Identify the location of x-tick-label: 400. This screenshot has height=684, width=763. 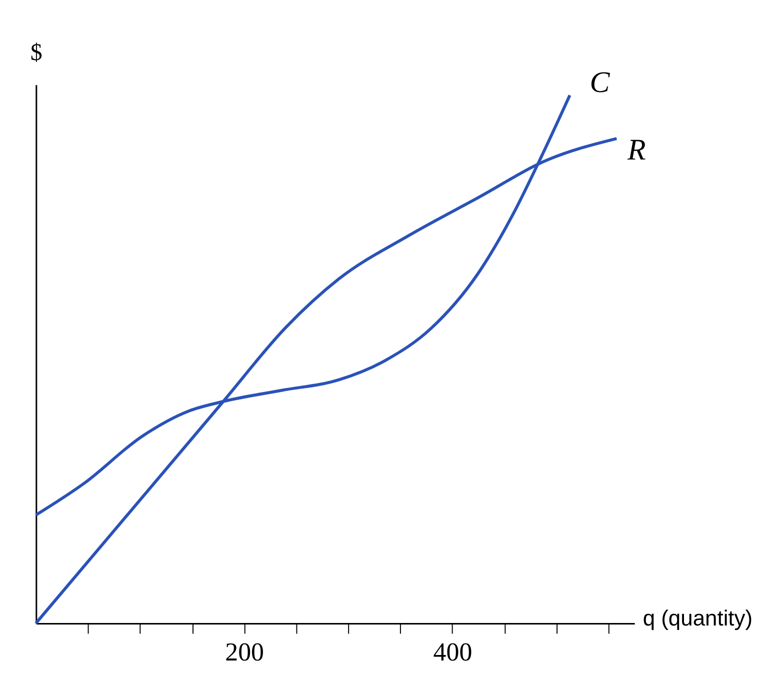
(452, 652).